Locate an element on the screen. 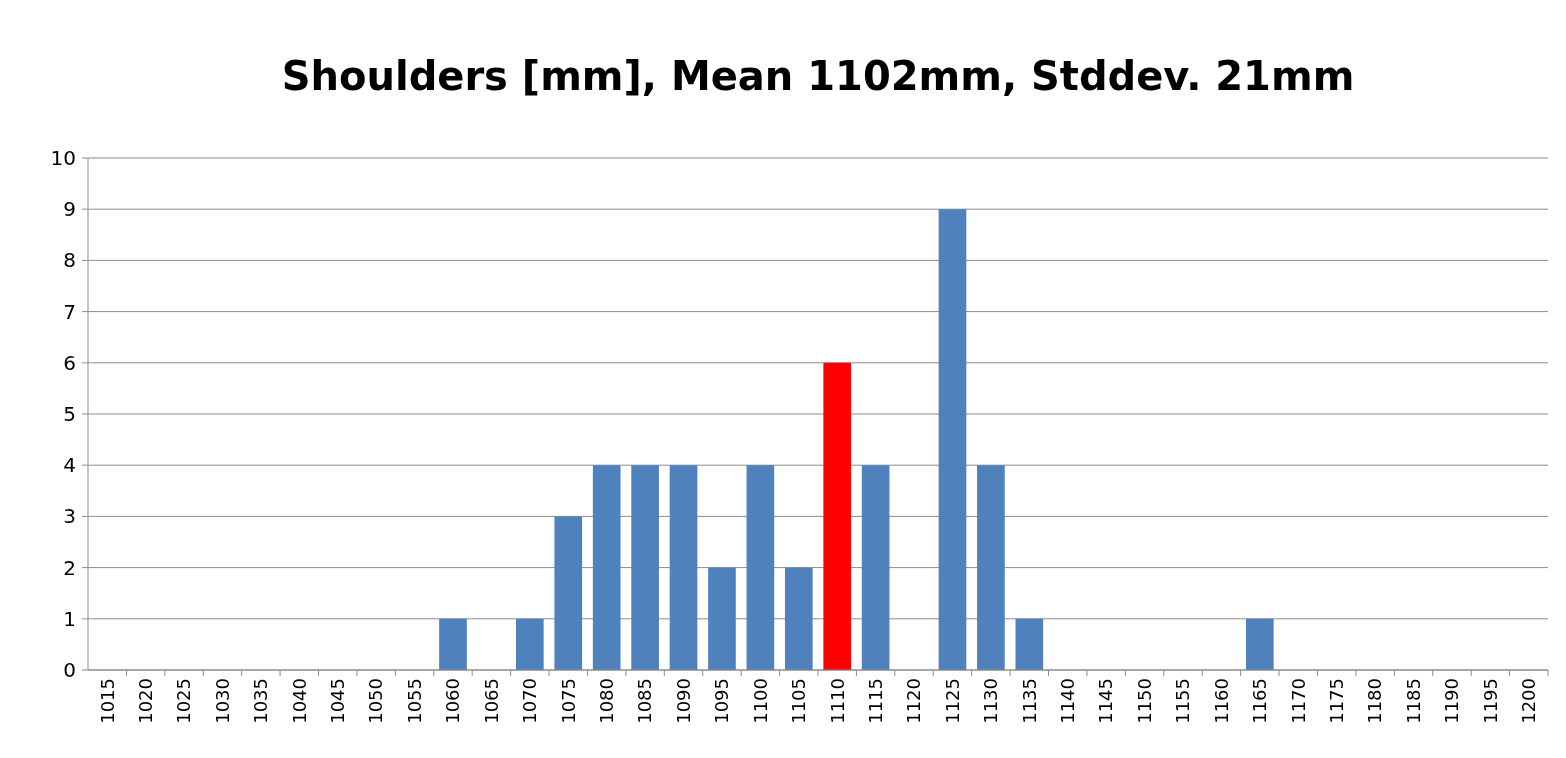 The image size is (1566, 758). x-tick-label: 1120 is located at coordinates (914, 701).